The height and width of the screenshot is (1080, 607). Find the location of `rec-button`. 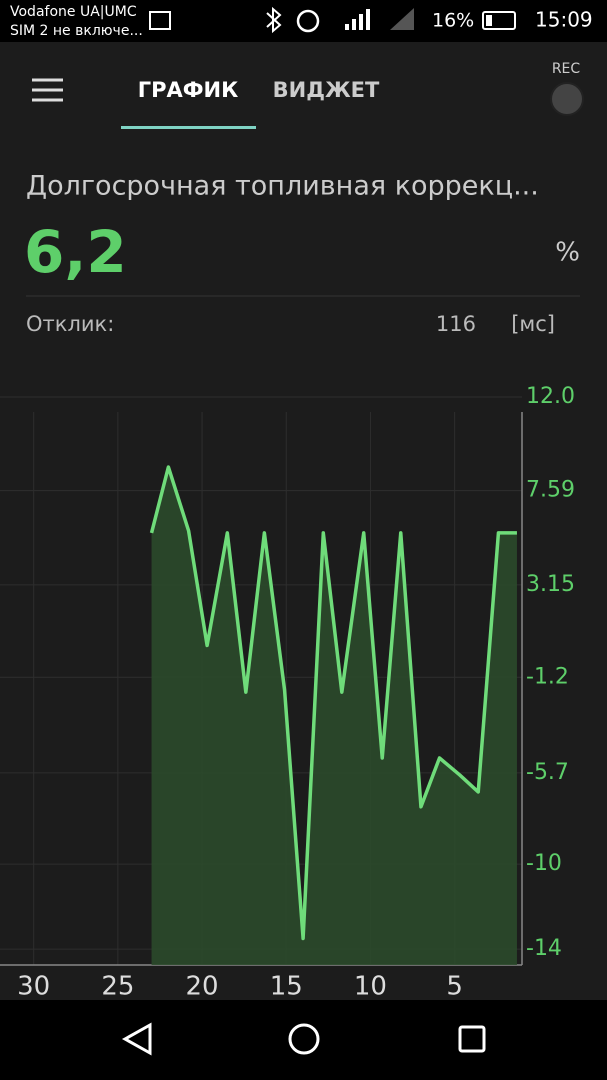

rec-button is located at coordinates (567, 99).